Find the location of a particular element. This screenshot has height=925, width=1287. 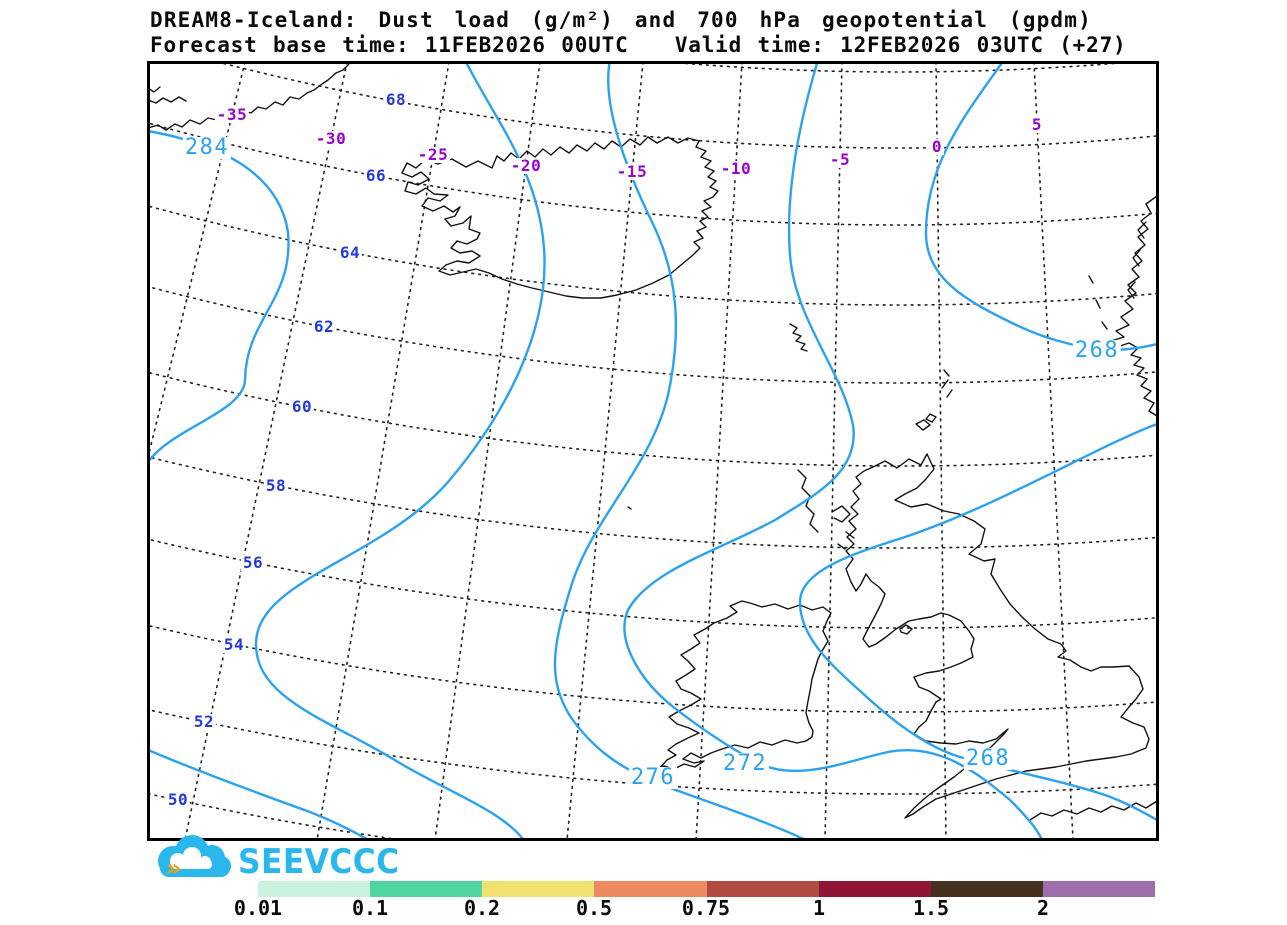

coast-isle-of-man is located at coordinates (906, 629).